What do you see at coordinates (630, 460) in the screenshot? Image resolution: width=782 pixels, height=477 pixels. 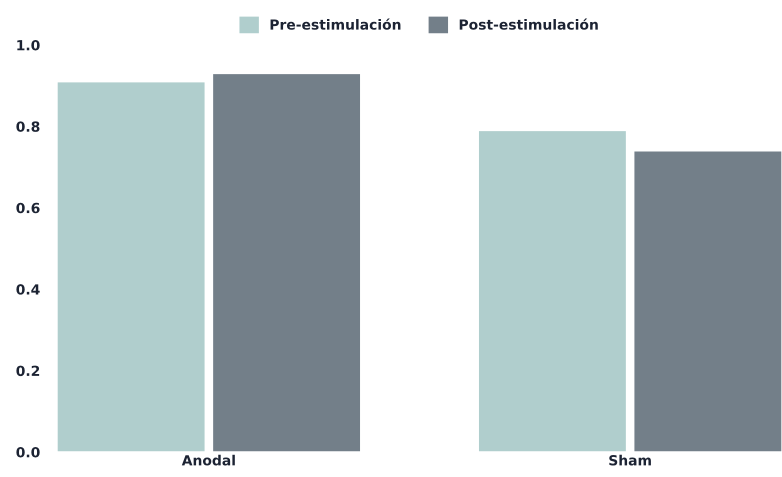 I see `x-tick-label: Sham` at bounding box center [630, 460].